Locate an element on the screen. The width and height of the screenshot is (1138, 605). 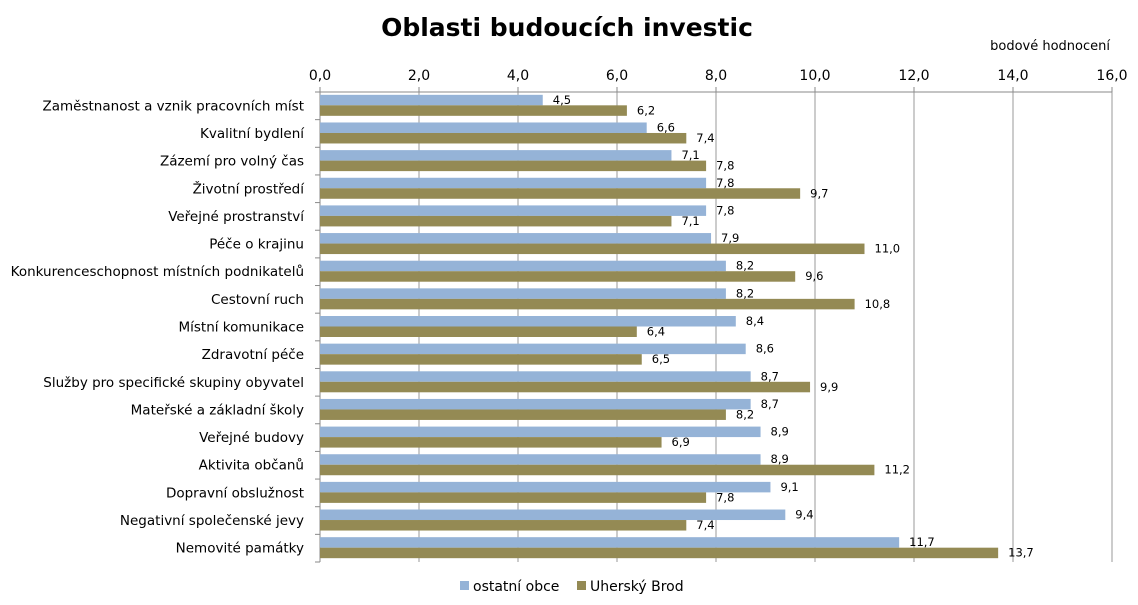
tick-label: 6,0 is located at coordinates (617, 76).